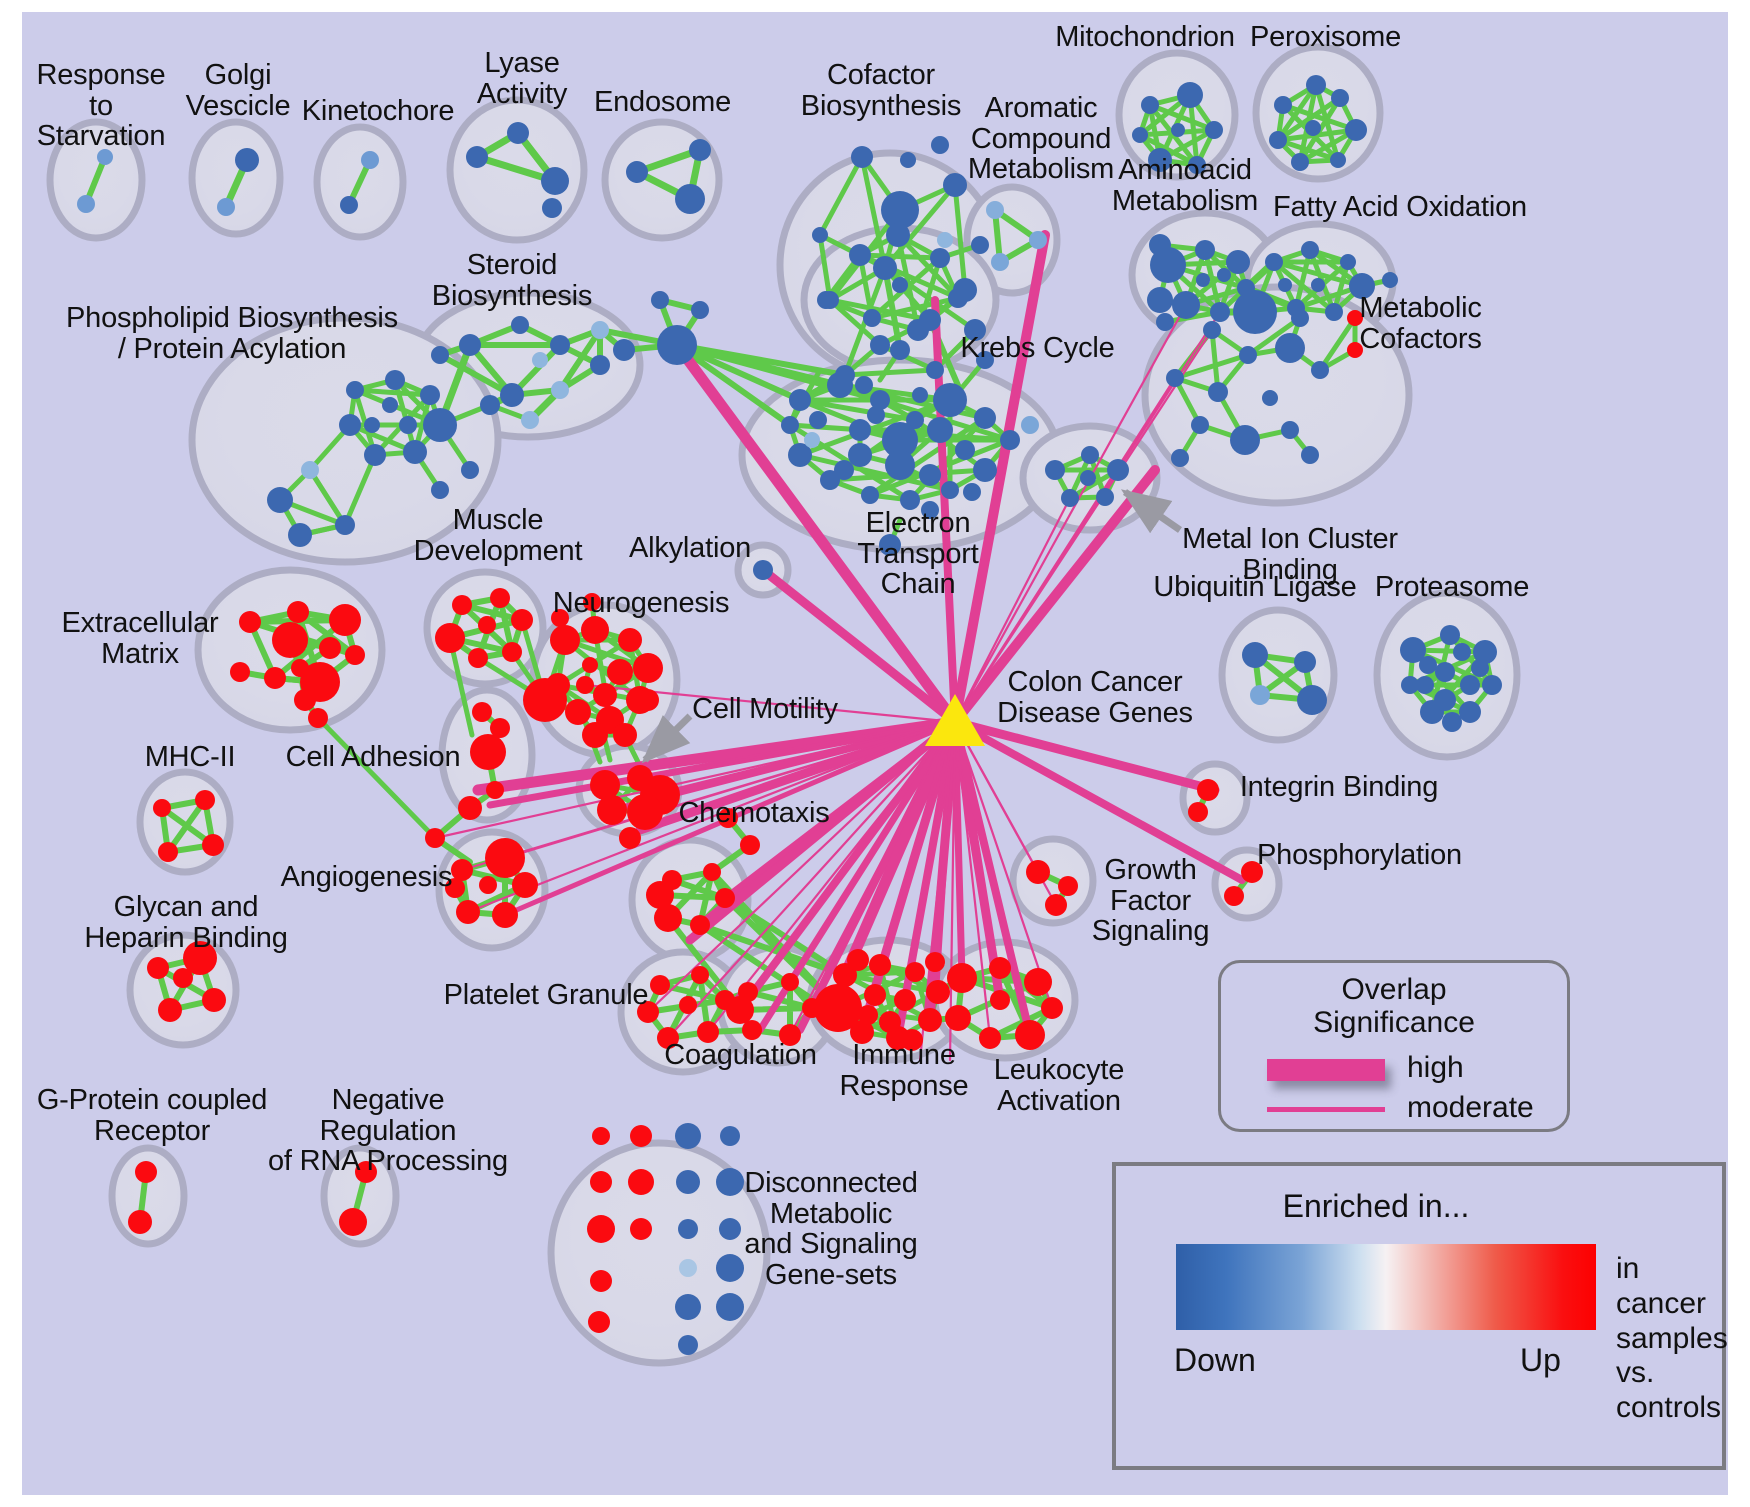 The height and width of the screenshot is (1507, 1750). I want to click on annotation-arrows, so click(911, 626).